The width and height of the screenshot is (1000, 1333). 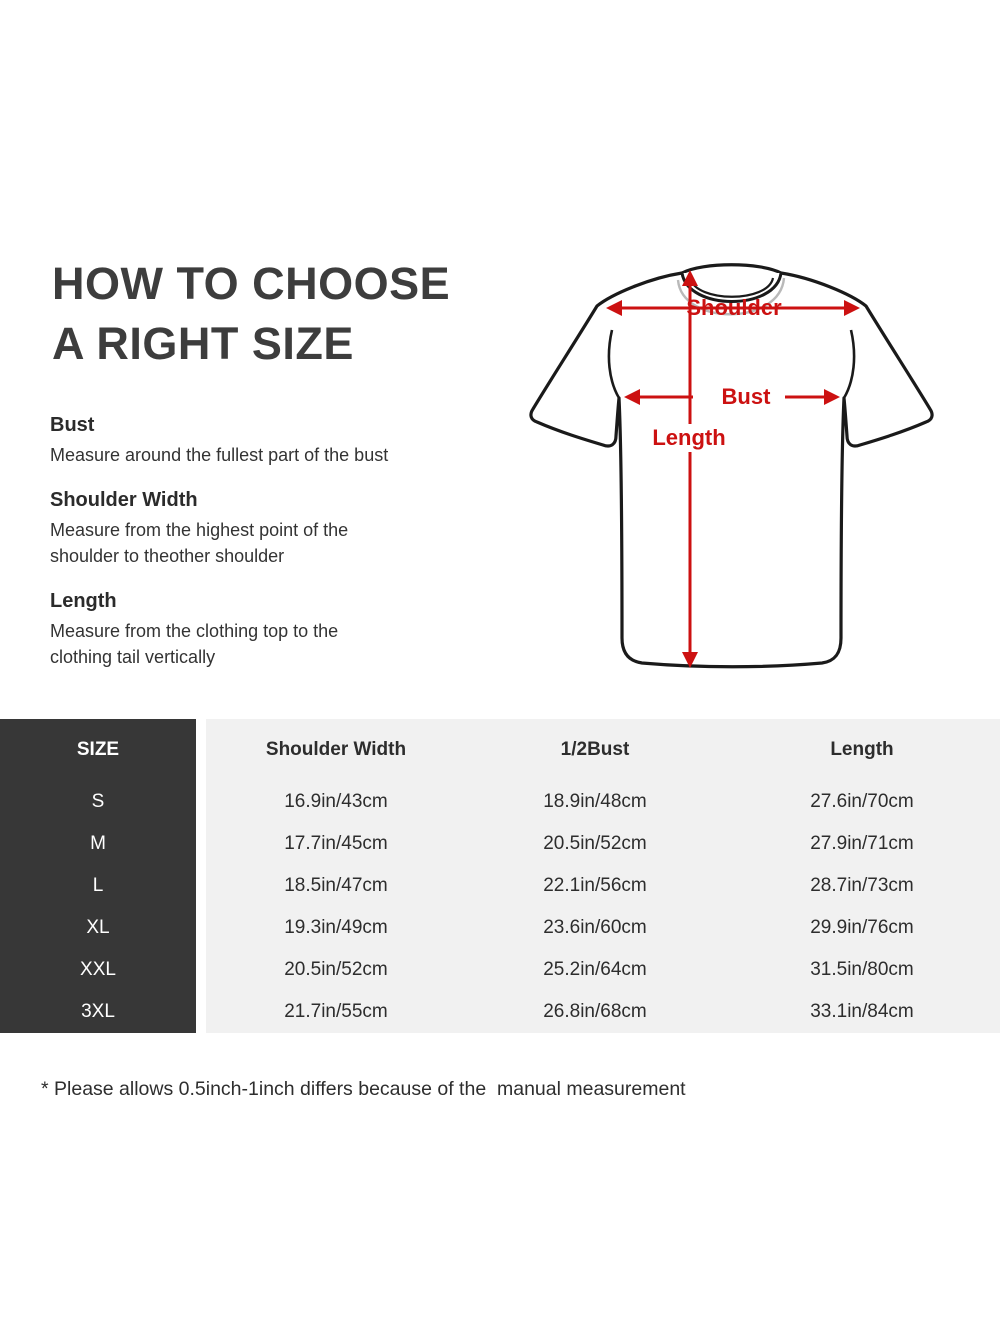 I want to click on row-size-label: L, so click(x=98, y=886).